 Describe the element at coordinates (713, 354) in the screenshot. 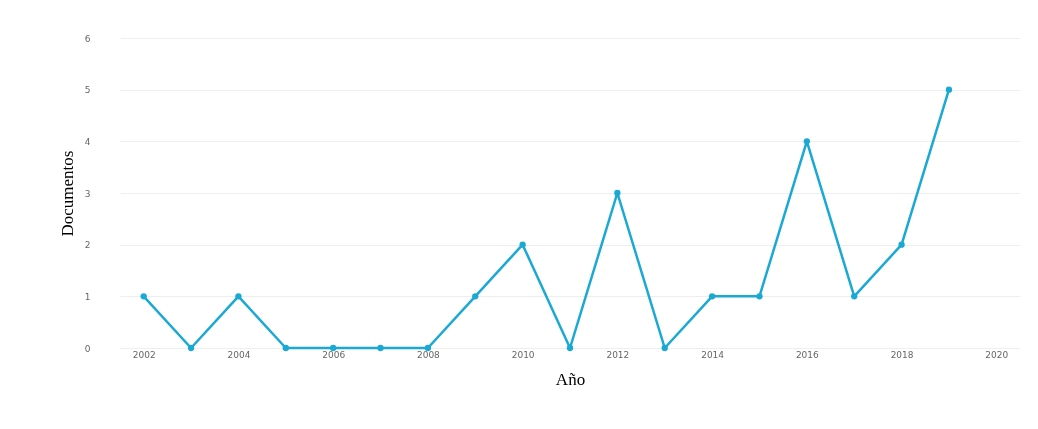

I see `x-tick-label: 2014` at that location.